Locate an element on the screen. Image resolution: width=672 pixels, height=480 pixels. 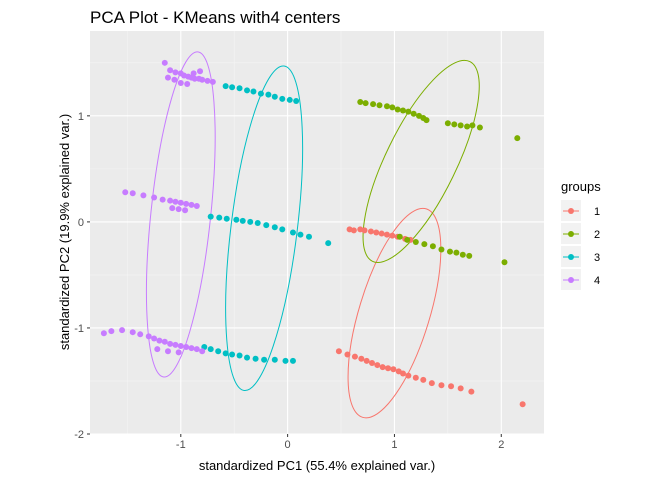
y-axis-ticks: -2 -1 0 1 is located at coordinates (82, 276).